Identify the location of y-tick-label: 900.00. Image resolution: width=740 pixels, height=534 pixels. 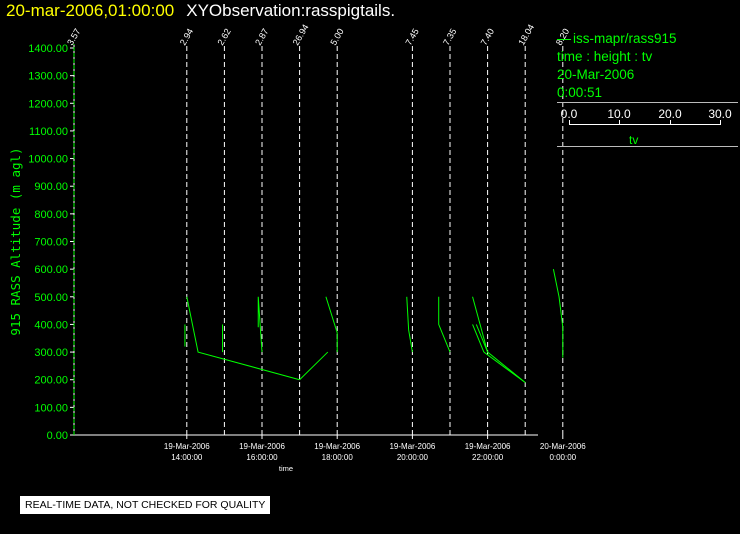
(51, 187).